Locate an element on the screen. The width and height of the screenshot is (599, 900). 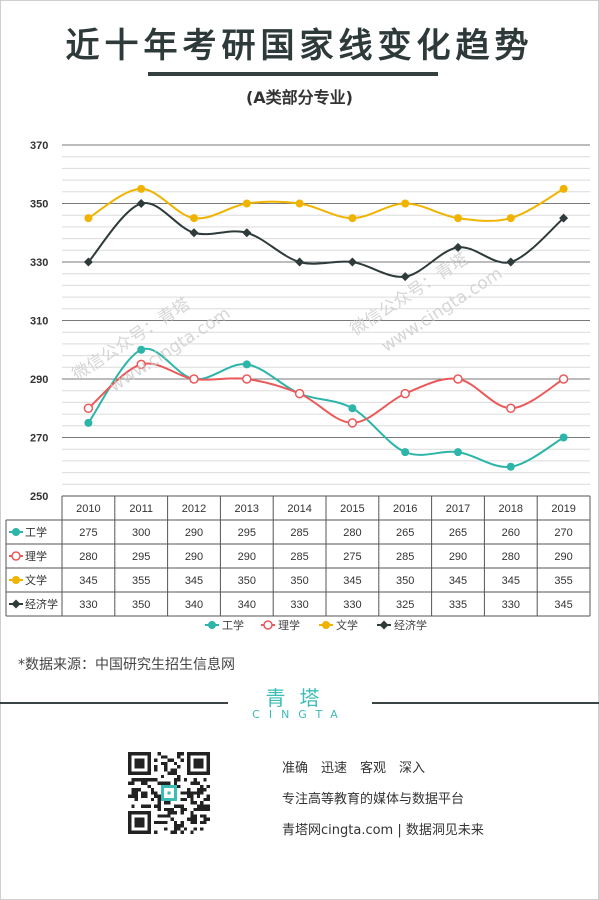
table-series-name: 经济学 is located at coordinates (41, 604).